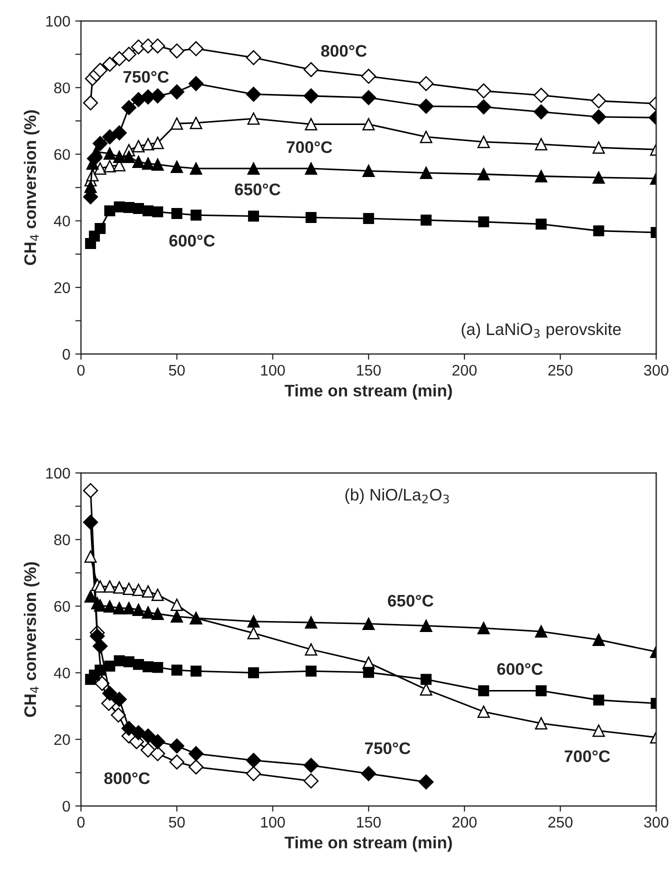 Image resolution: width=672 pixels, height=875 pixels. I want to click on annotation: (a) LaNiO$_{3}$ perovskite, so click(541, 330).